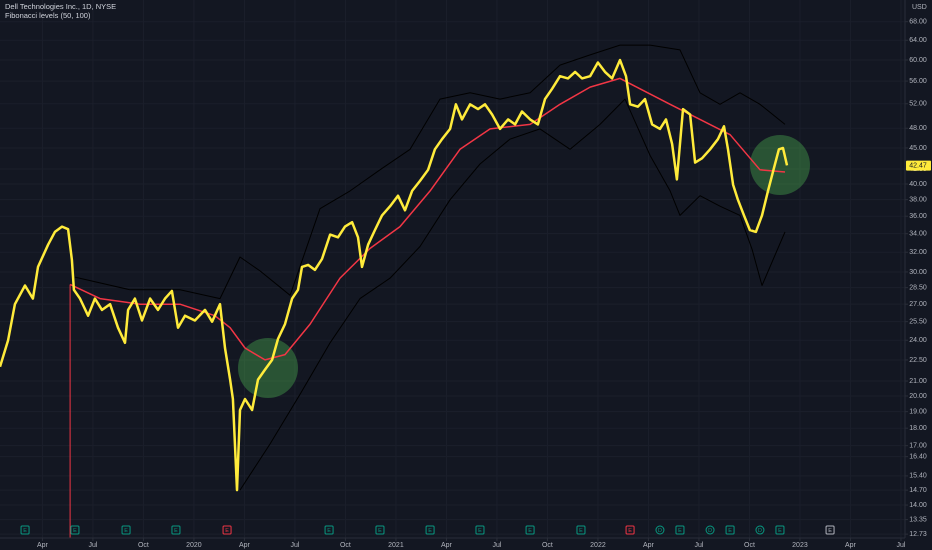  What do you see at coordinates (396, 545) in the screenshot?
I see `x-tick-label: 2021` at bounding box center [396, 545].